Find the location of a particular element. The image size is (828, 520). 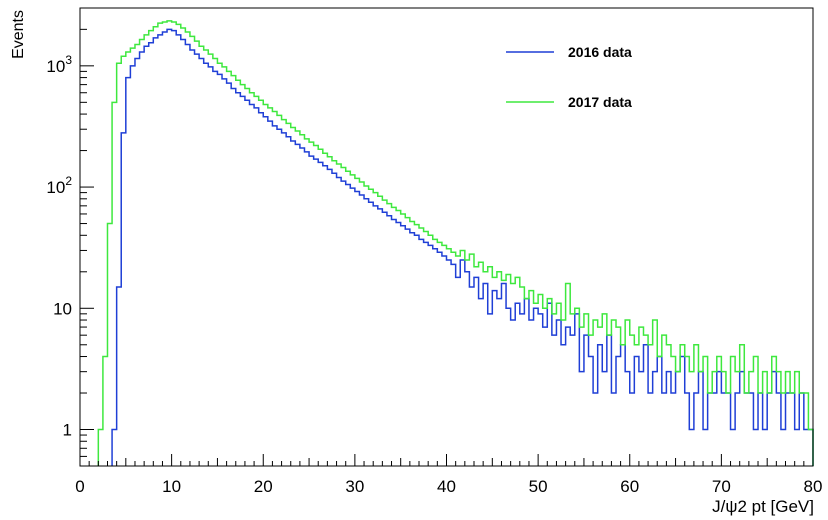

legend-entry: 2016 data is located at coordinates (569, 52).